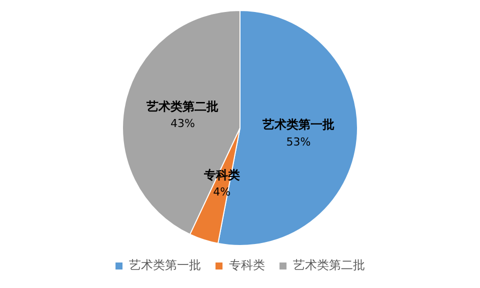 This screenshot has height=288, width=480. What do you see at coordinates (182, 123) in the screenshot?
I see `data-label: 43%` at bounding box center [182, 123].